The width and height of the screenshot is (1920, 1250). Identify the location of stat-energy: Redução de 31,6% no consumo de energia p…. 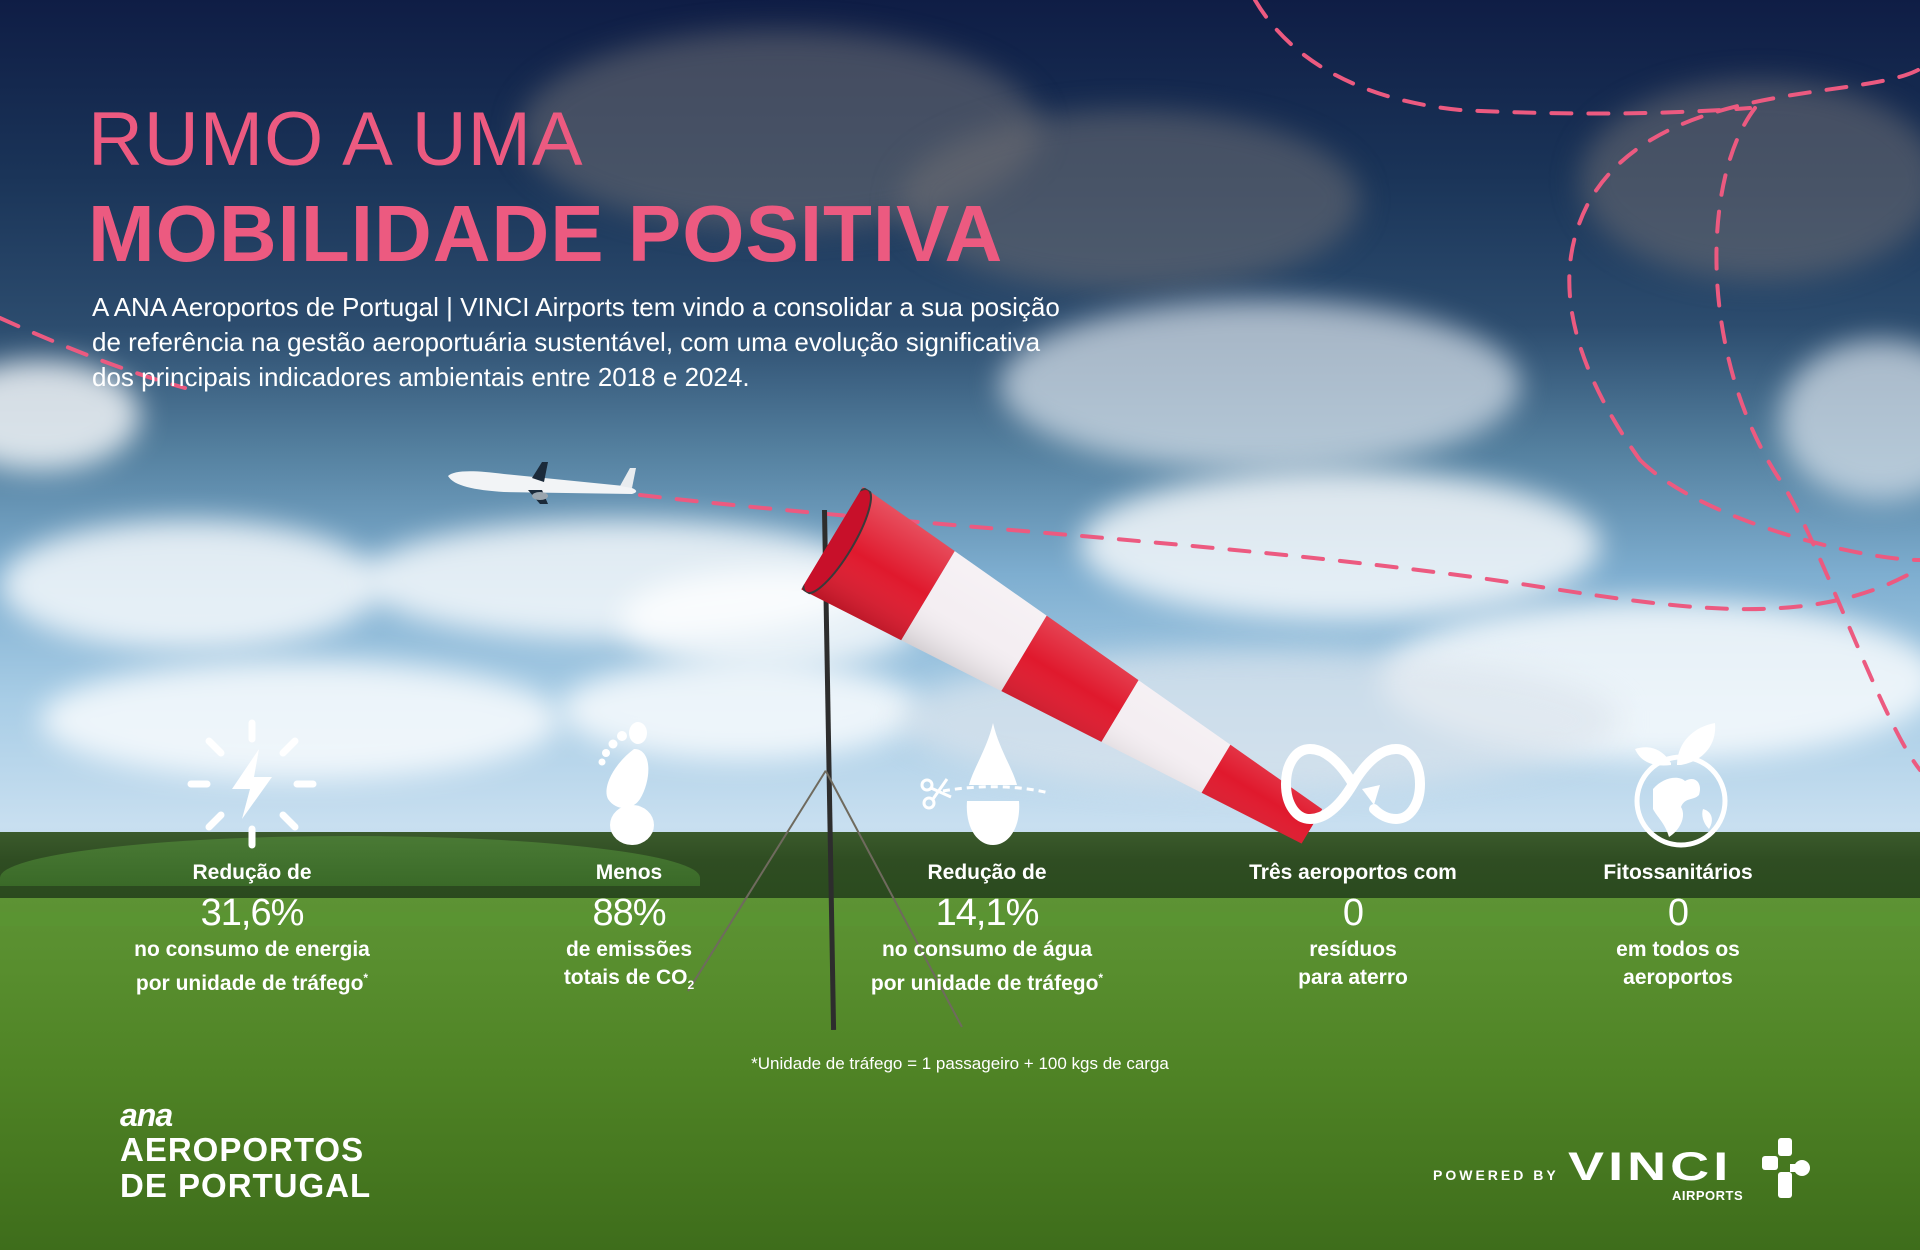
(252, 858).